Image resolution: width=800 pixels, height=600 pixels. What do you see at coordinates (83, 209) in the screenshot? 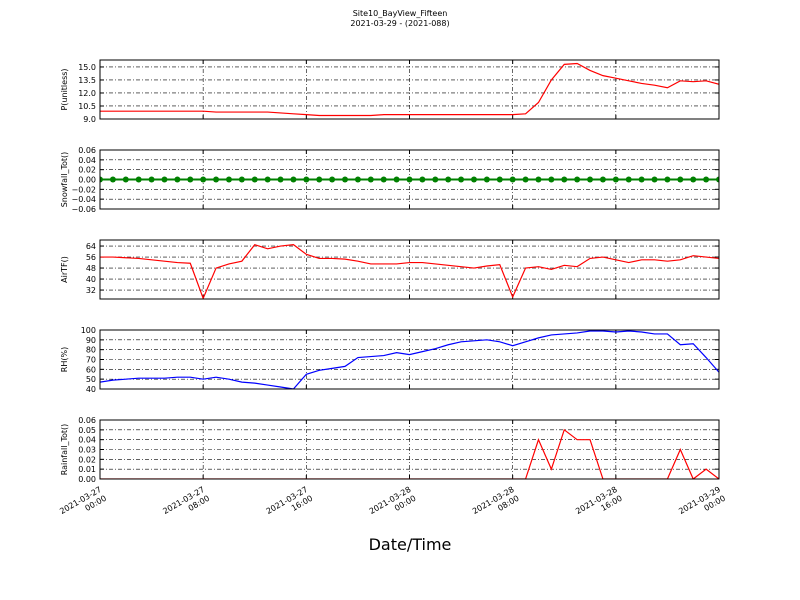
I see `y-tick-label: −0.06` at bounding box center [83, 209].